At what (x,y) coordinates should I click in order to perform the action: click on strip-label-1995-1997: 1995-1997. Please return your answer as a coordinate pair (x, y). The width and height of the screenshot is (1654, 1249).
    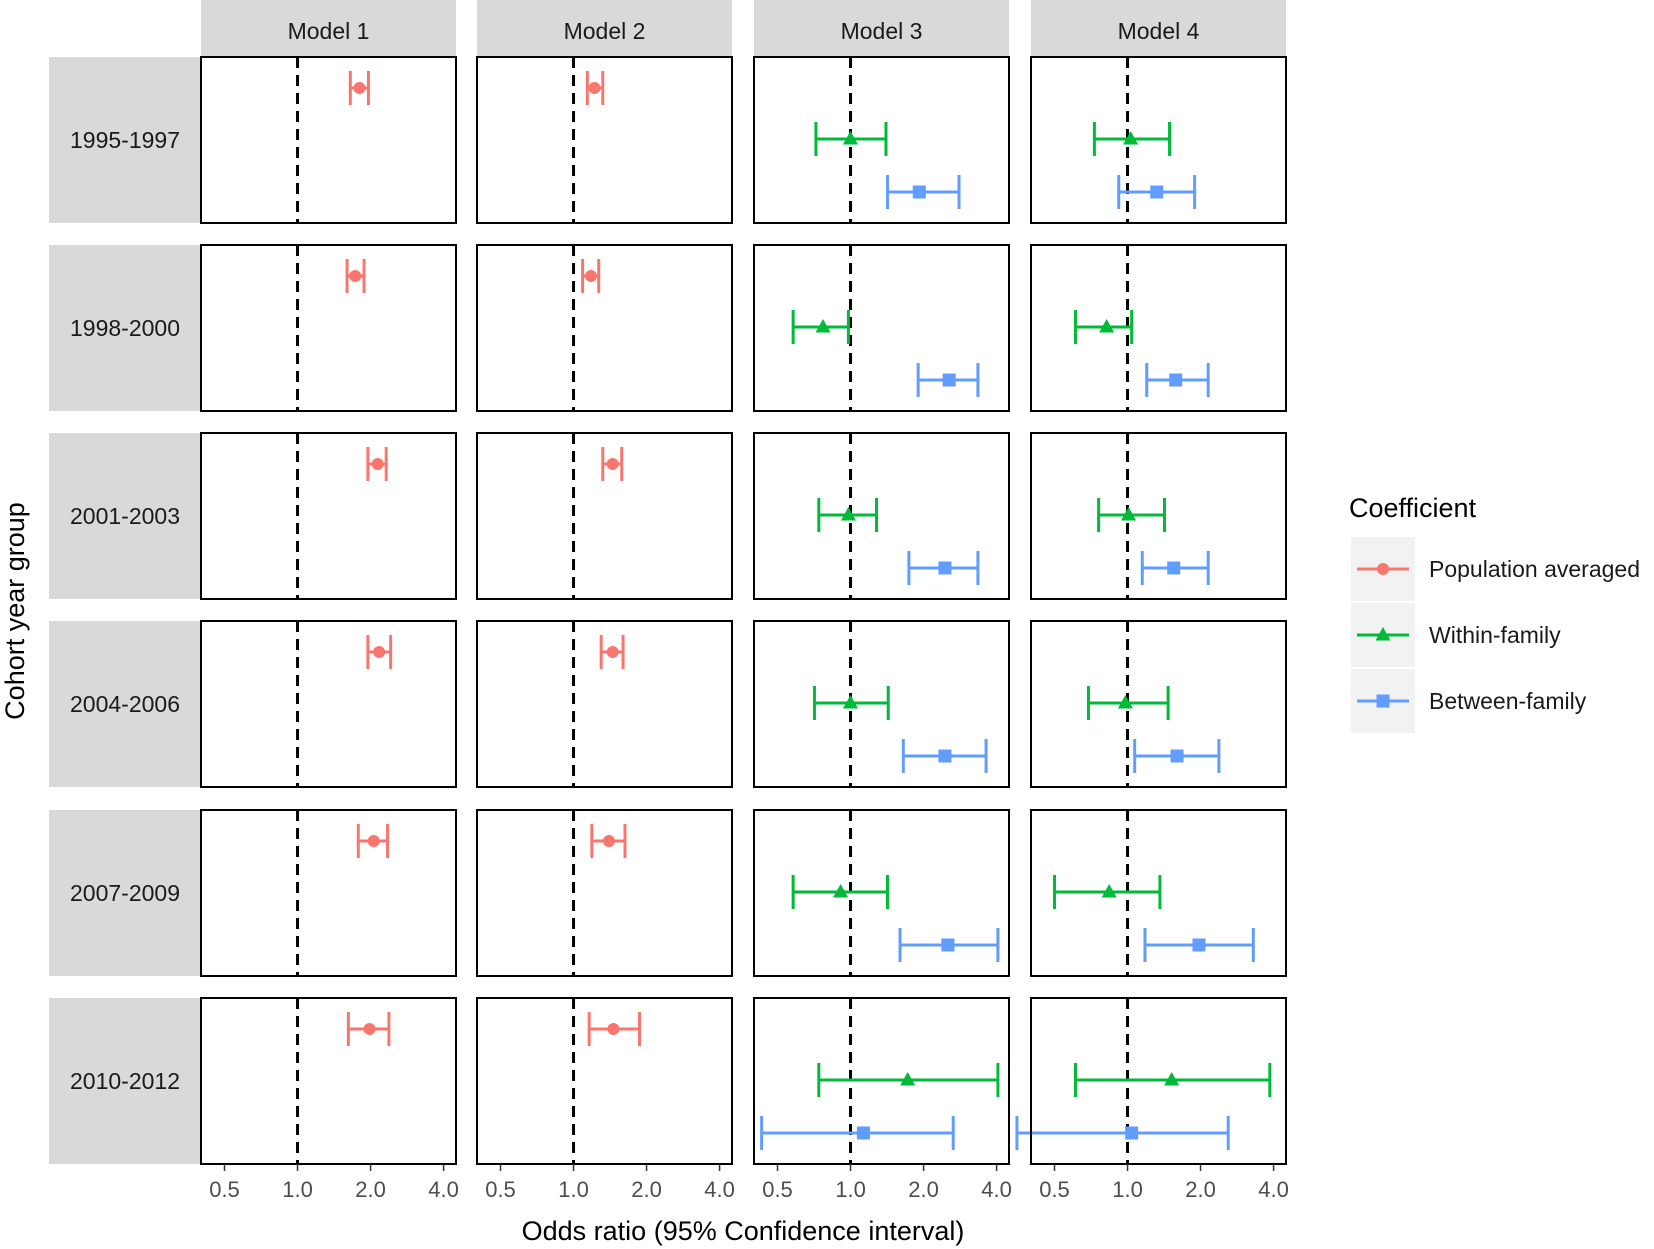
    Looking at the image, I should click on (125, 140).